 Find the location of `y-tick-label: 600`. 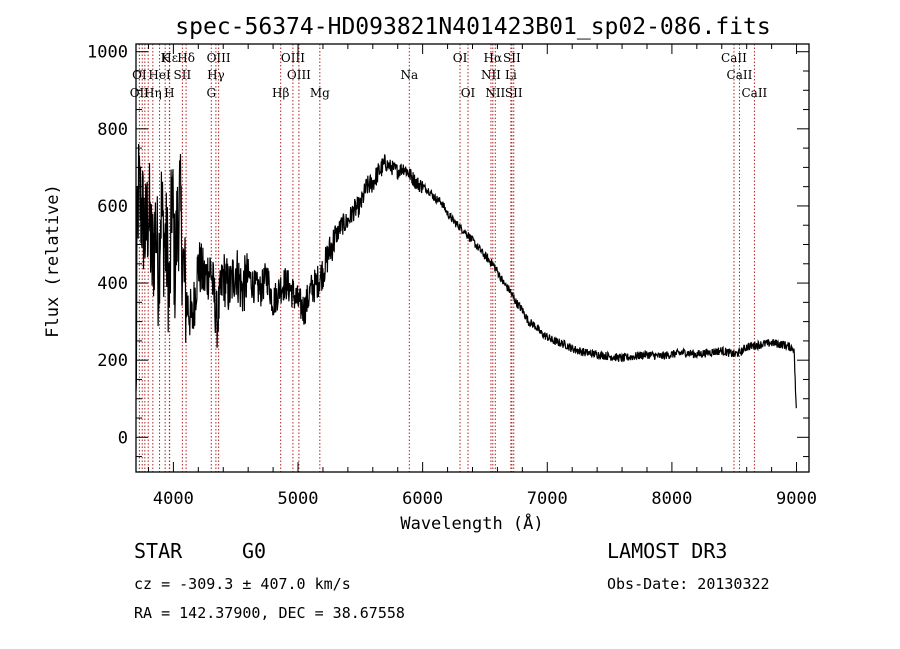

y-tick-label: 600 is located at coordinates (112, 207).